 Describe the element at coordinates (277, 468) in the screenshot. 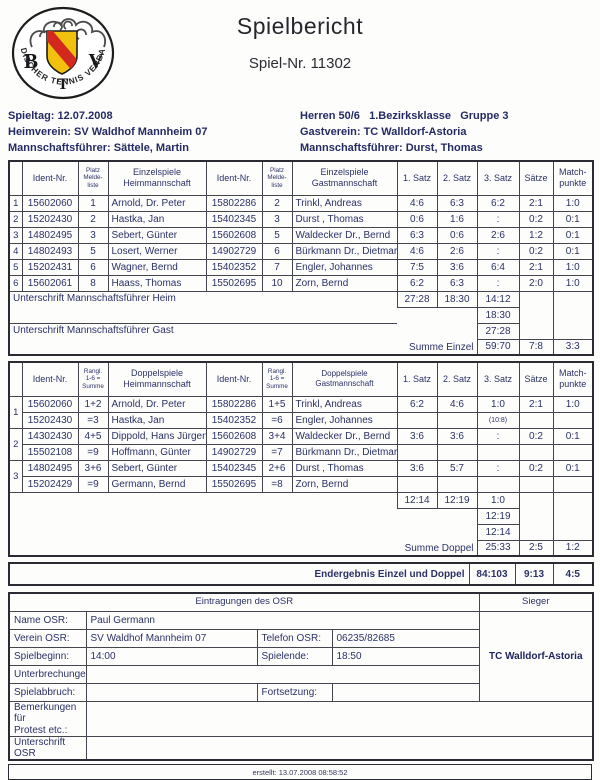

I see `cell-rank-guest: 2+6` at that location.